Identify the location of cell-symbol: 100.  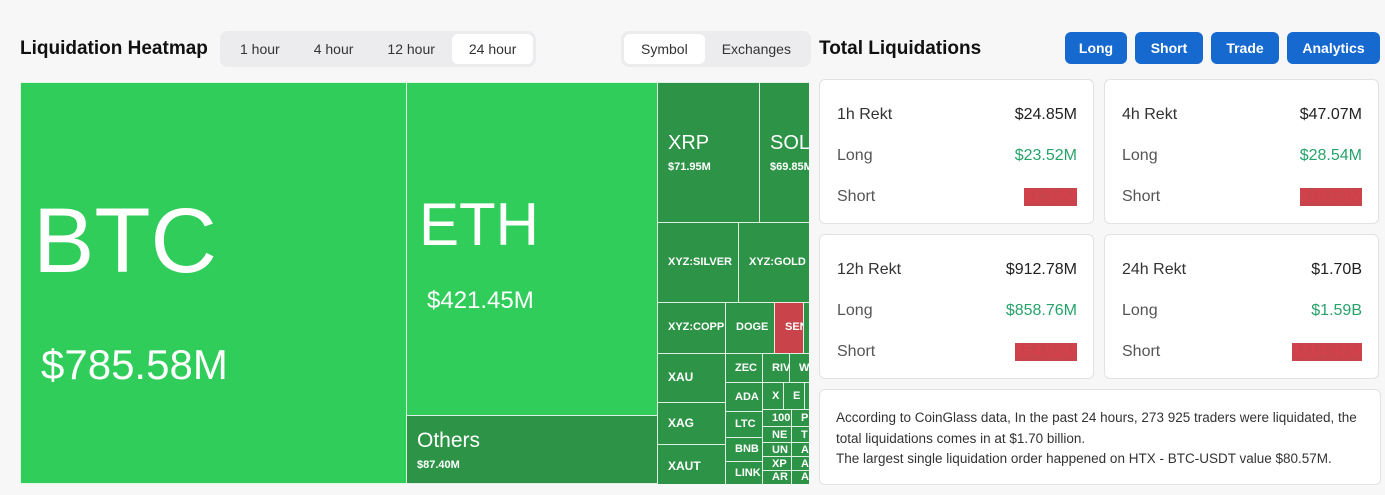
(781, 418).